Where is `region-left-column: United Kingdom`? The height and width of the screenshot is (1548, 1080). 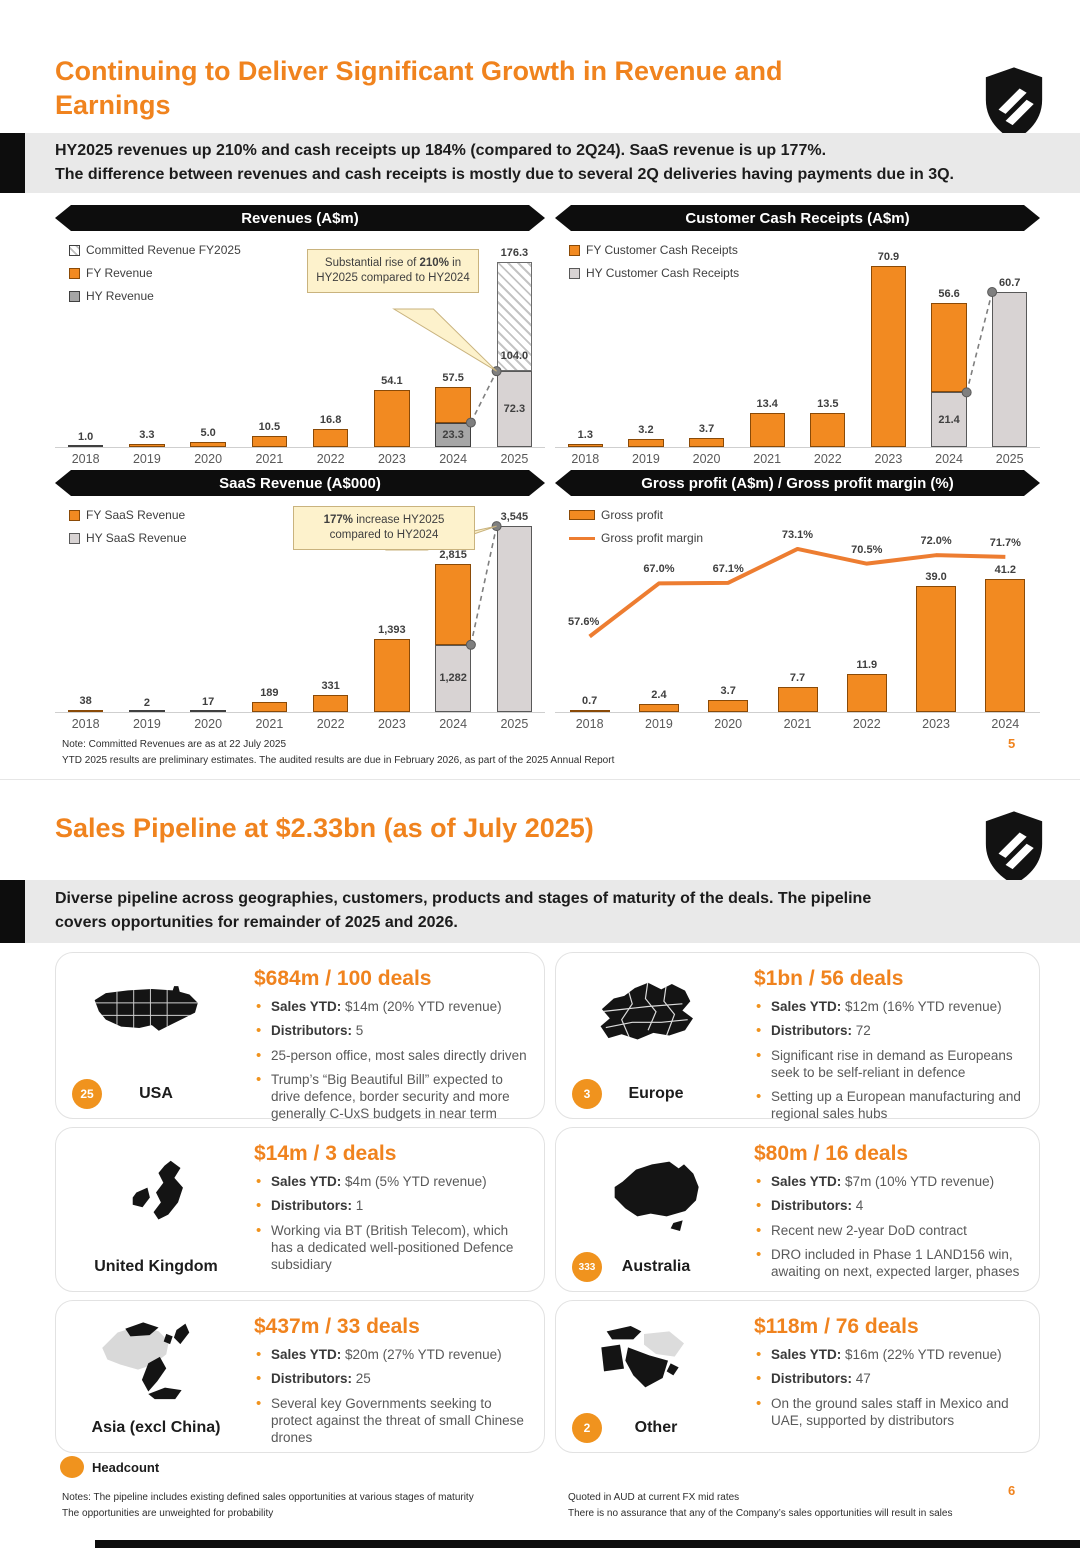
region-left-column: United Kingdom is located at coordinates (156, 1210).